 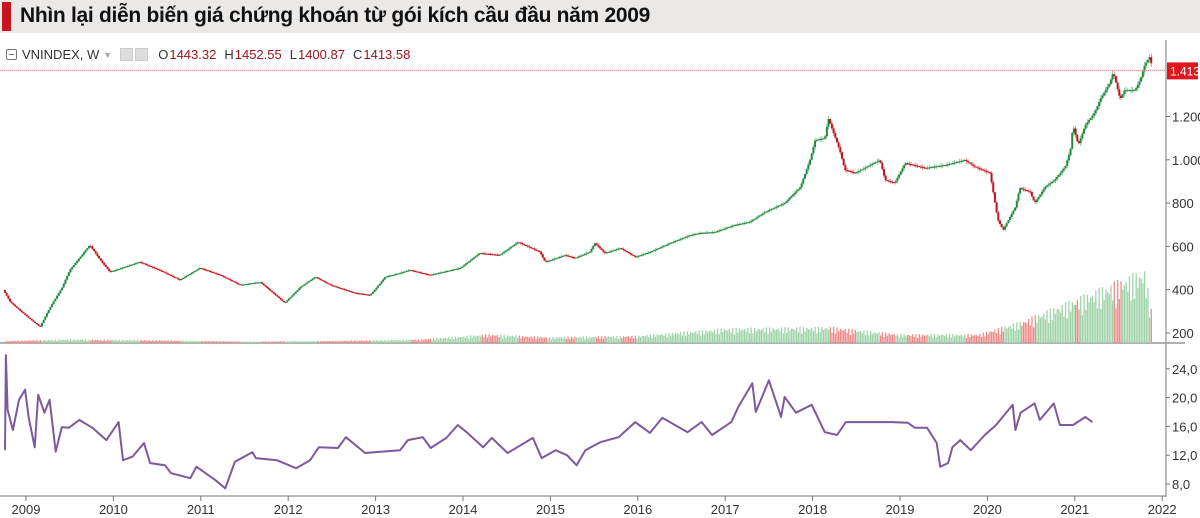 What do you see at coordinates (61, 54) in the screenshot?
I see `symbol-label: VNINDEX, W` at bounding box center [61, 54].